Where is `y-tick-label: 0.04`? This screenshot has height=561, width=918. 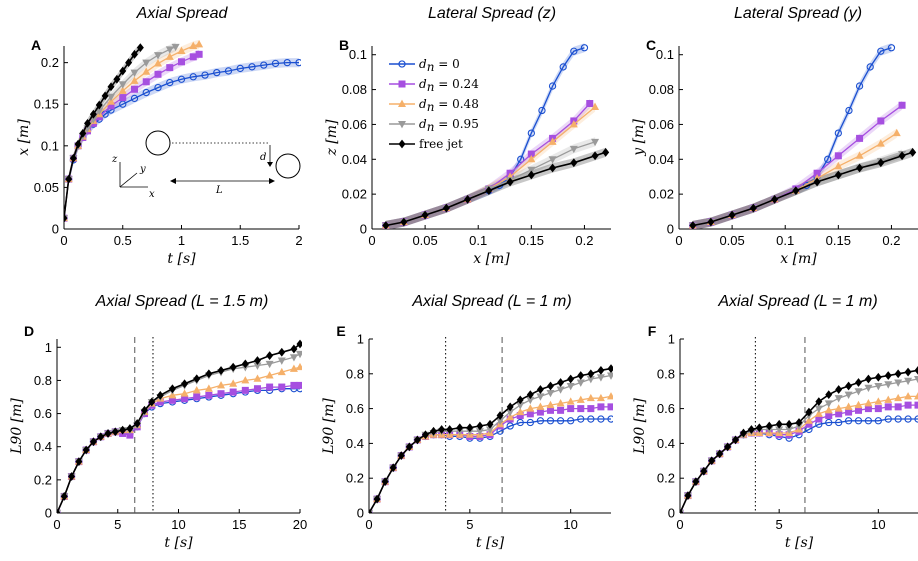
y-tick-label: 0.04 is located at coordinates (661, 159).